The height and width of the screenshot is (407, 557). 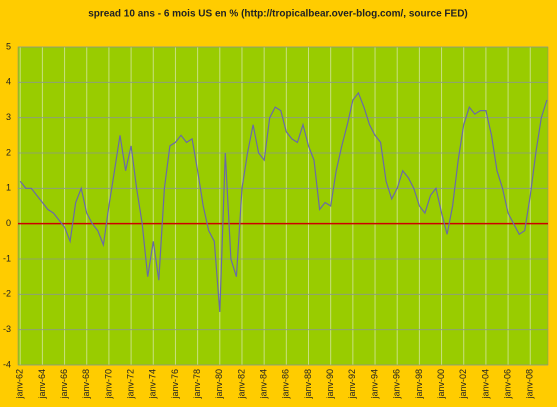 I want to click on x-tick-label: janv-68, so click(x=86, y=384).